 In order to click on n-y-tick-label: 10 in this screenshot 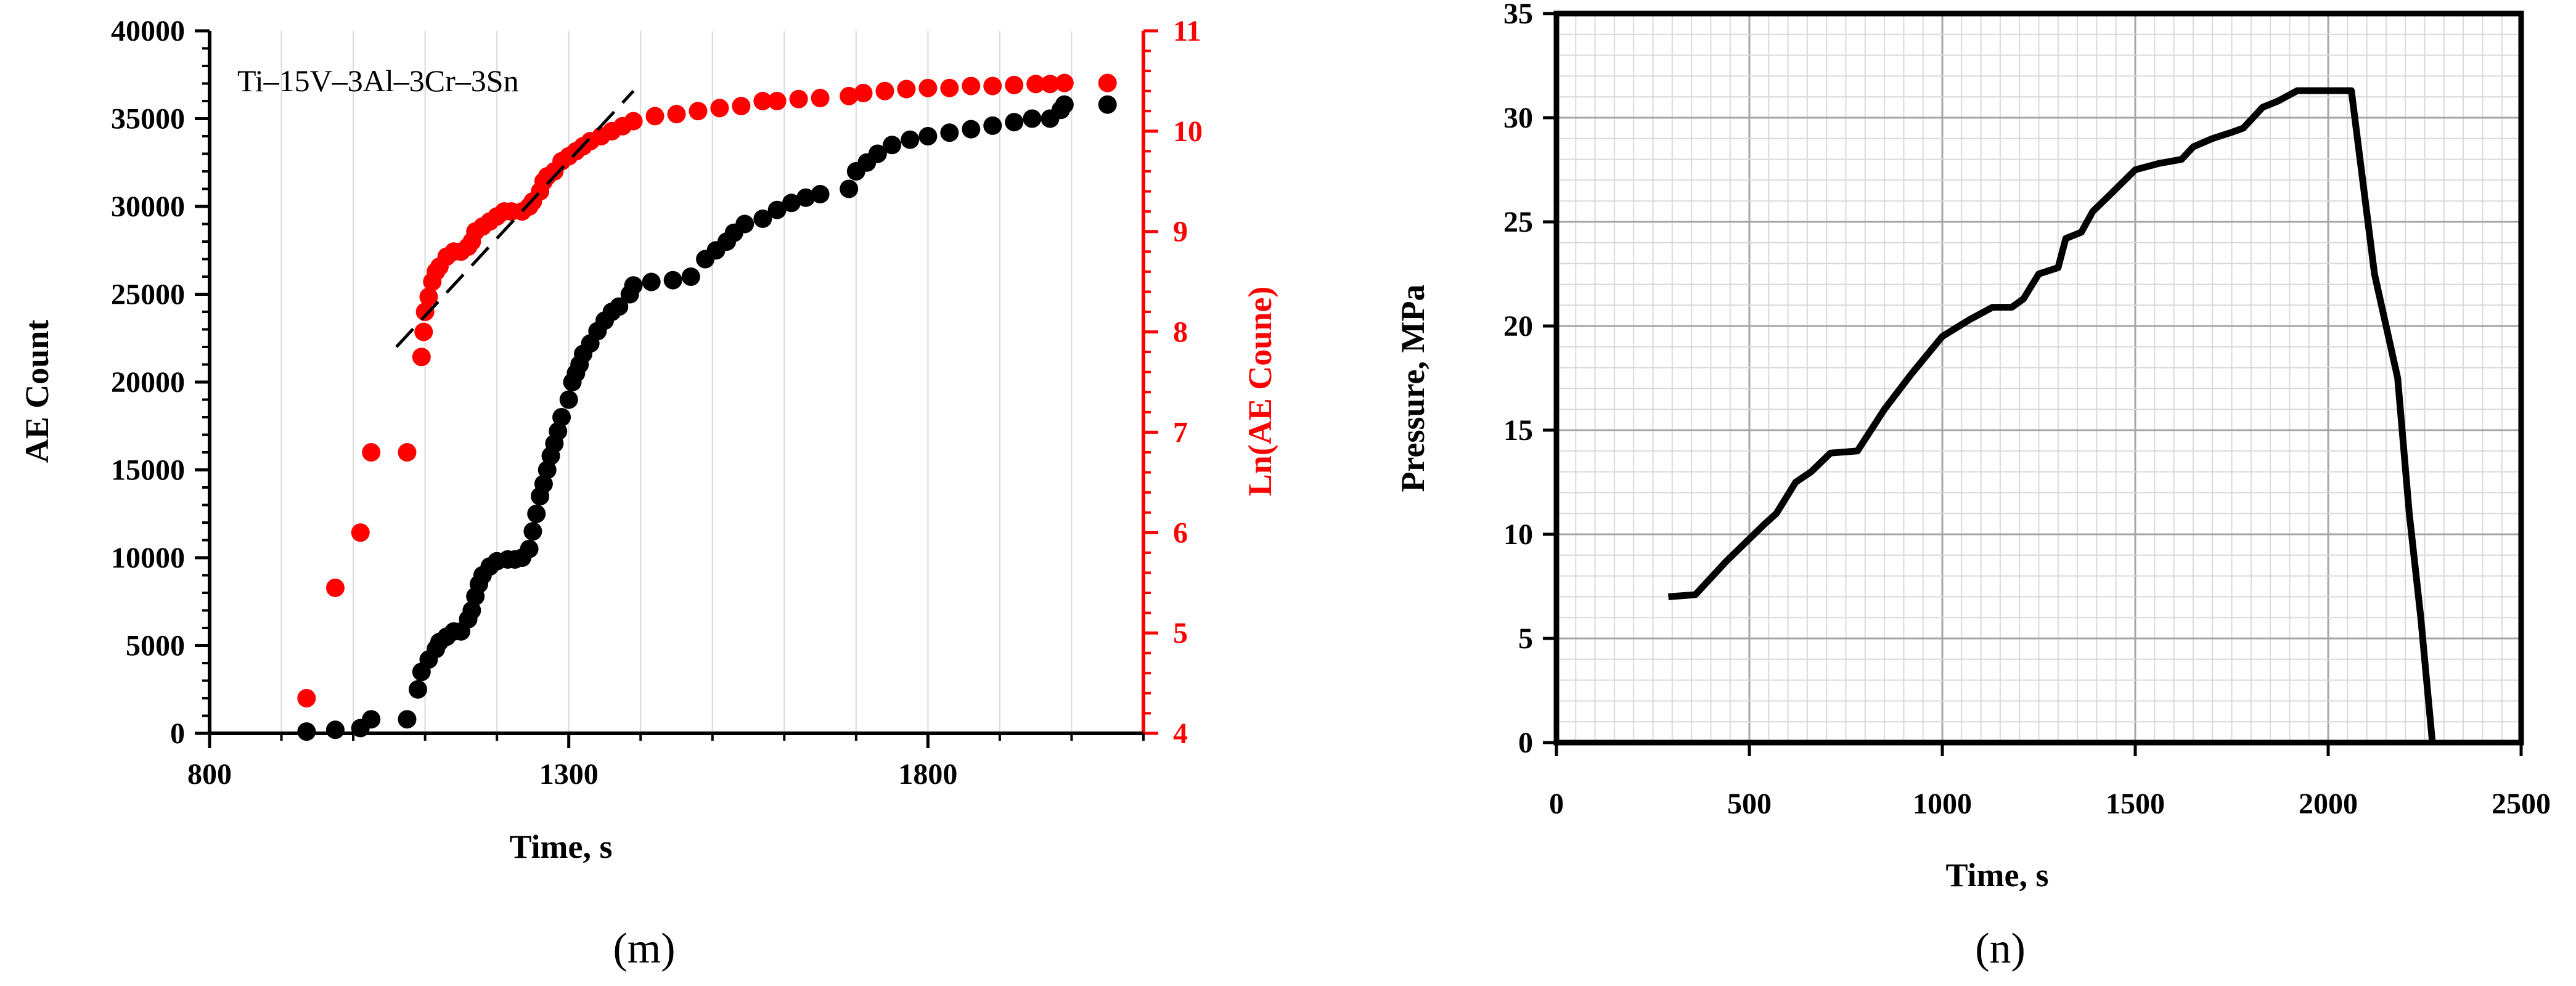, I will do `click(1518, 534)`.